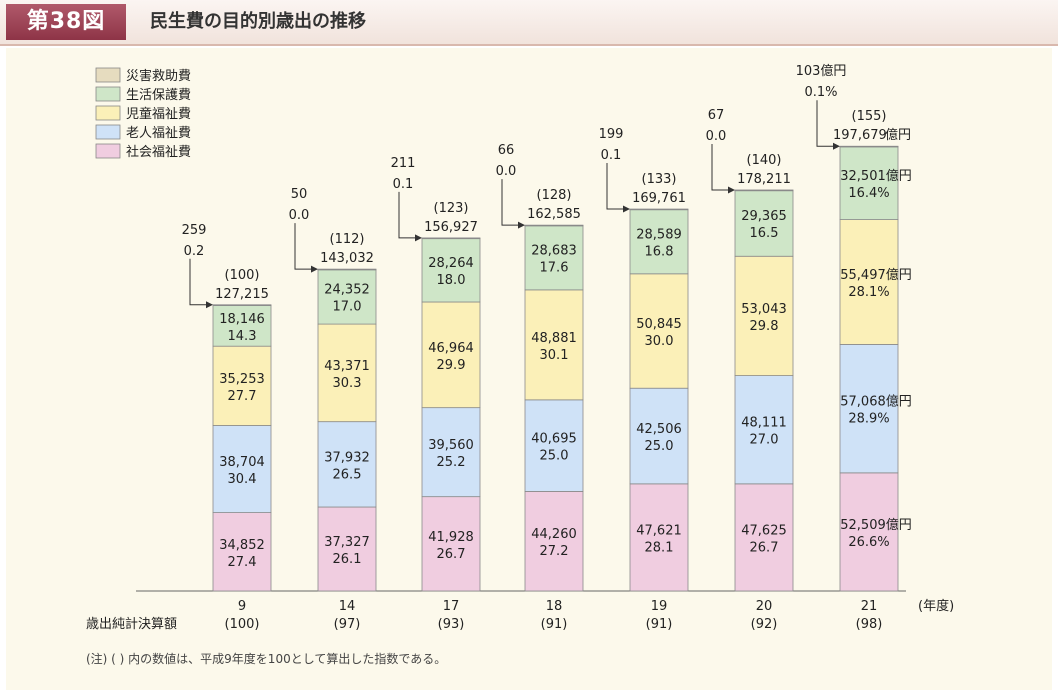  I want to click on segment-value-label: 47,625, so click(764, 530).